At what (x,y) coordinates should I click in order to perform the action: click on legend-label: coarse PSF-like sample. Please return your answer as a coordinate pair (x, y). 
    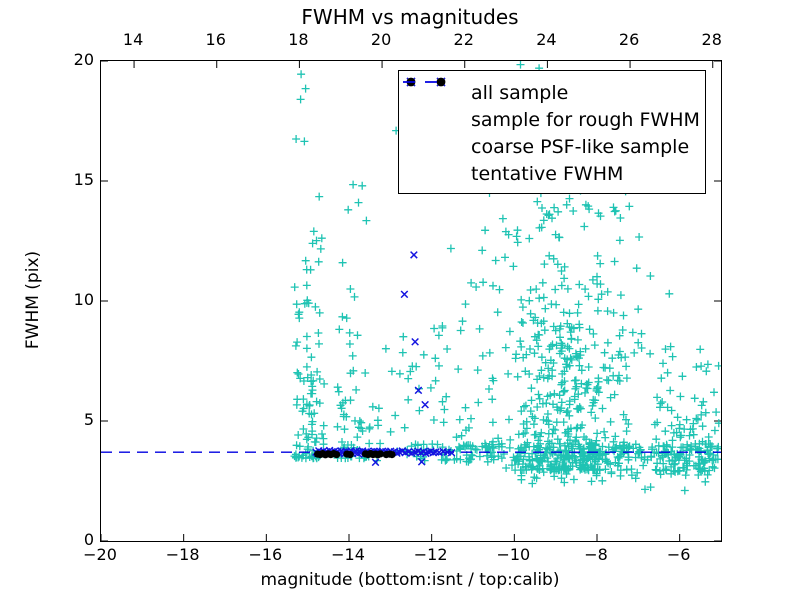
    Looking at the image, I should click on (580, 146).